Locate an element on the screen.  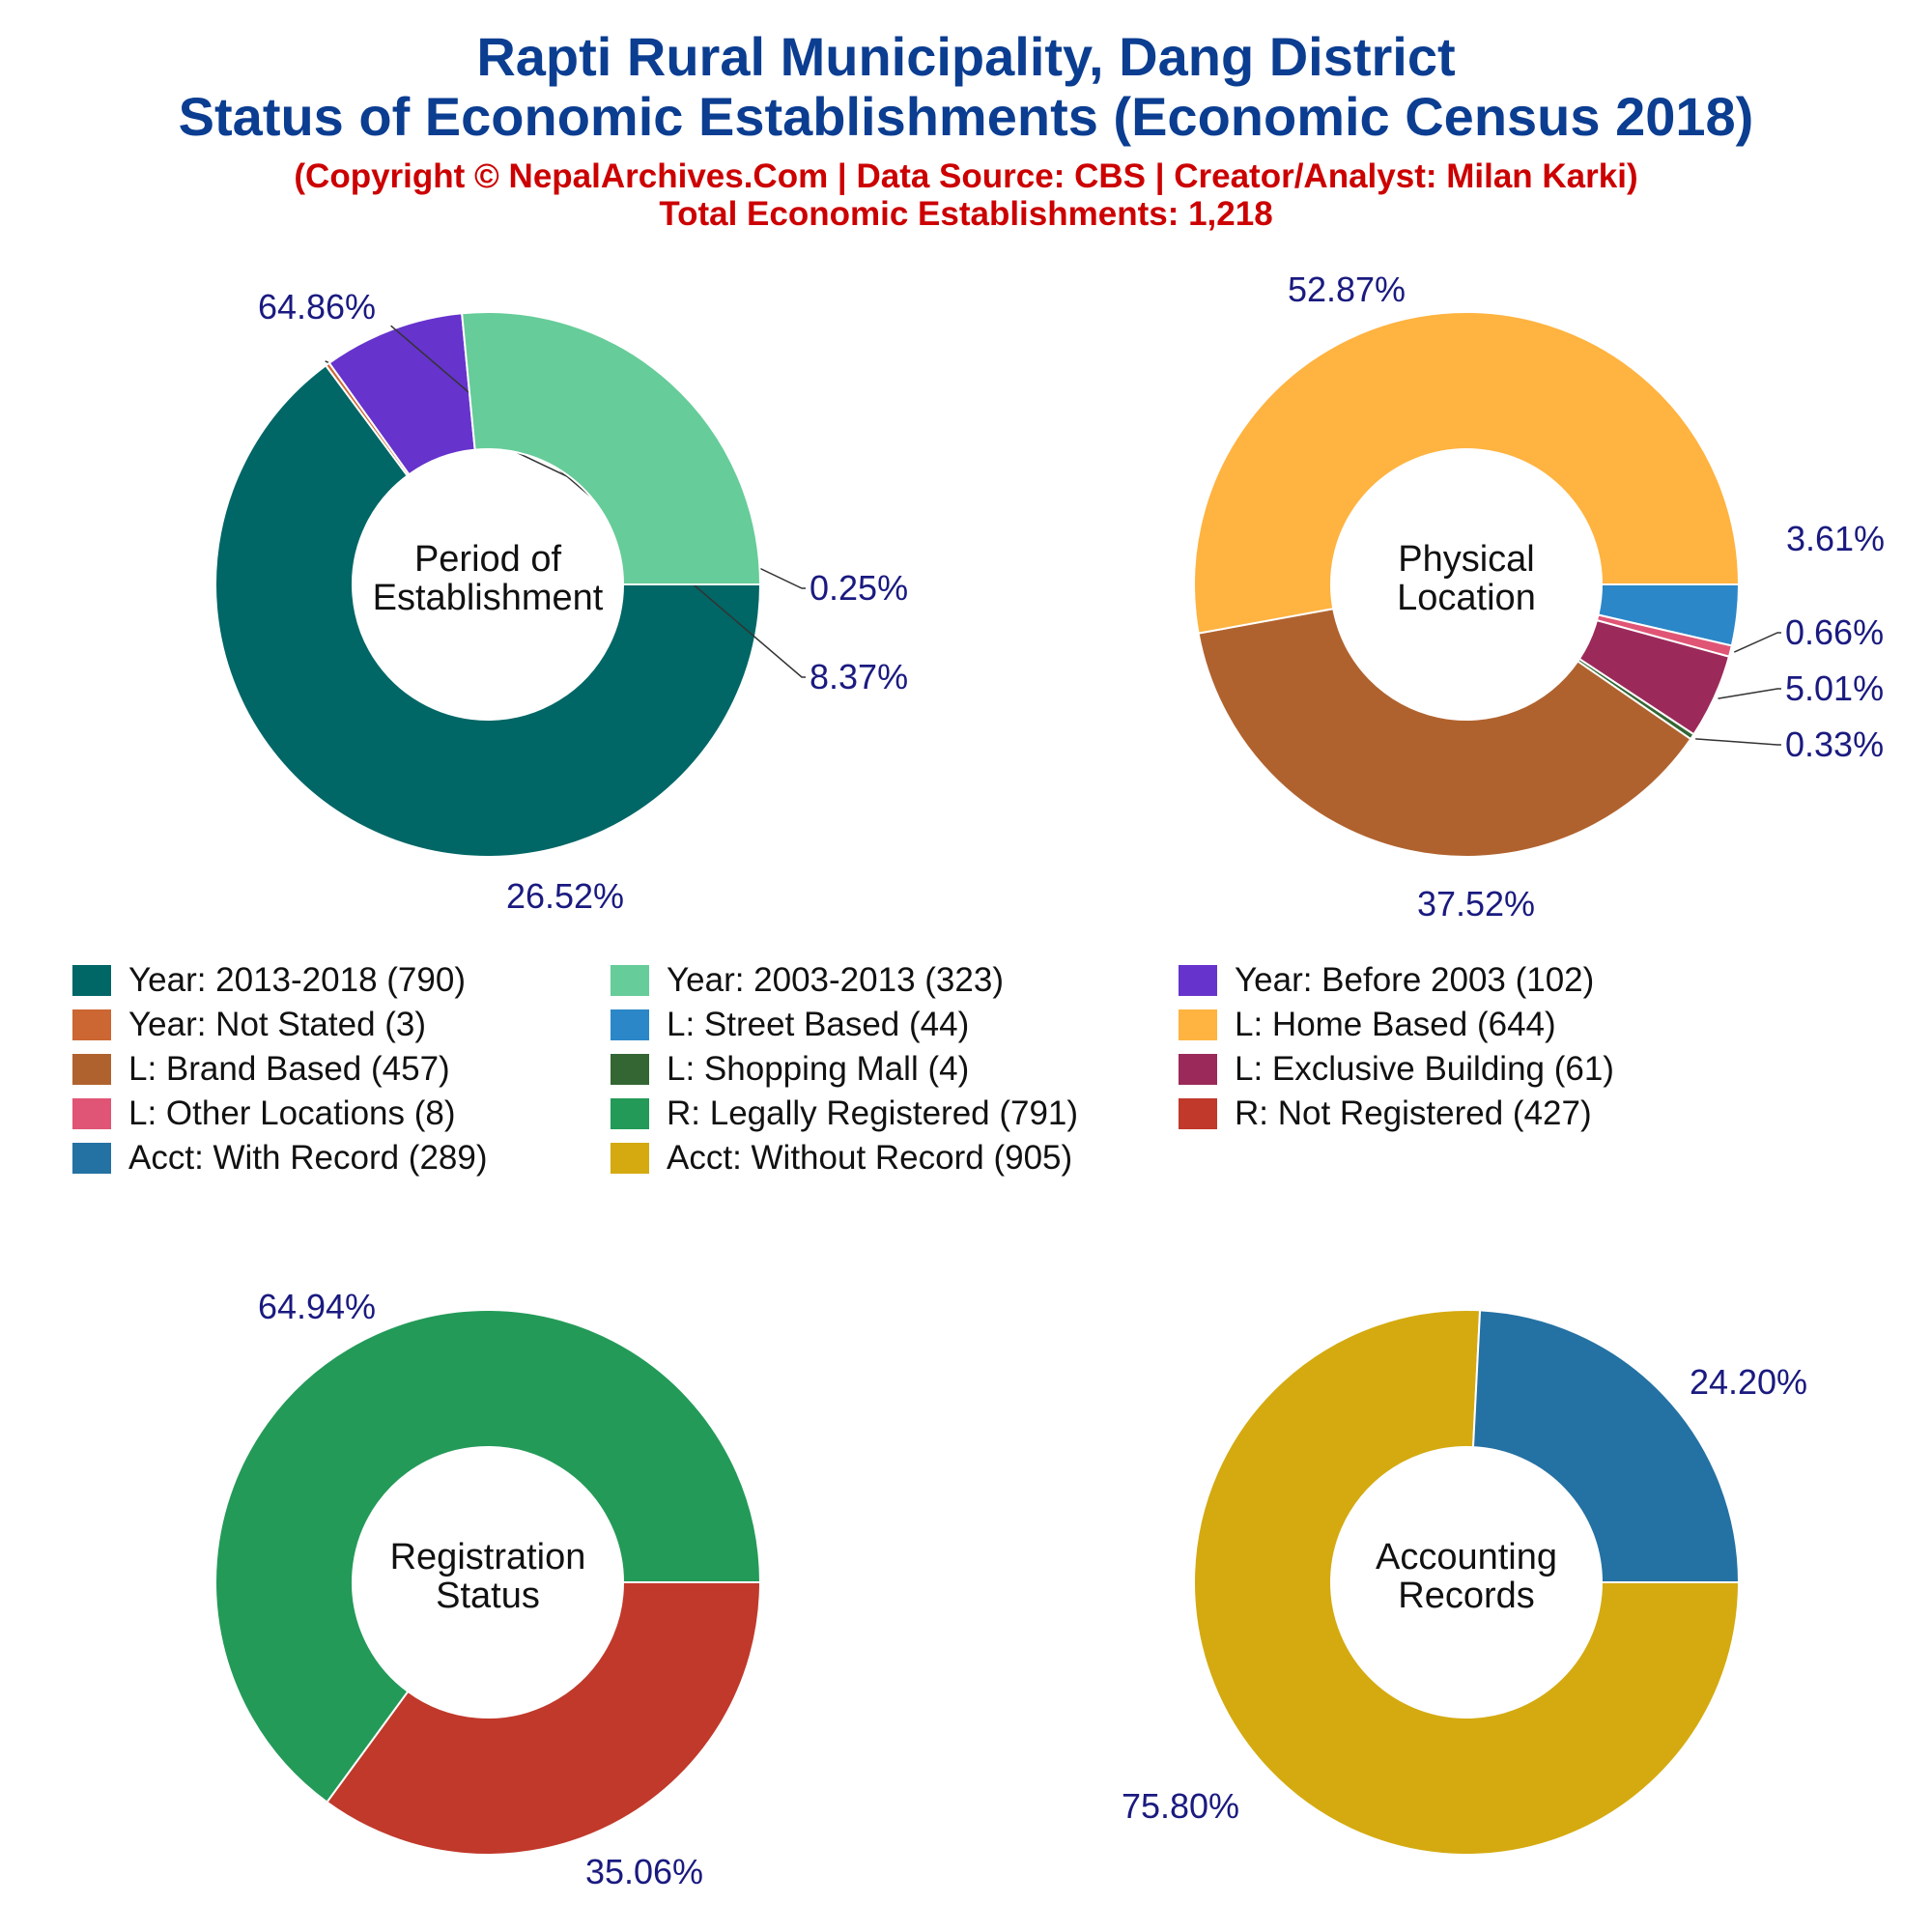
percent-label-3-2: 64.94% is located at coordinates (317, 1306).